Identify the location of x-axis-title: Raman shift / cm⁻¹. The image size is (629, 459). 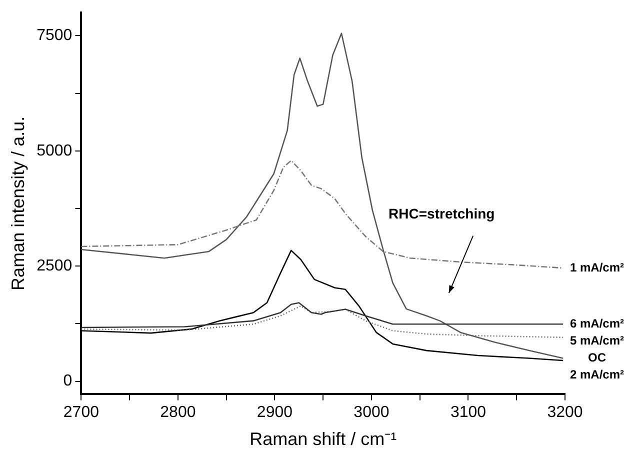
(323, 439).